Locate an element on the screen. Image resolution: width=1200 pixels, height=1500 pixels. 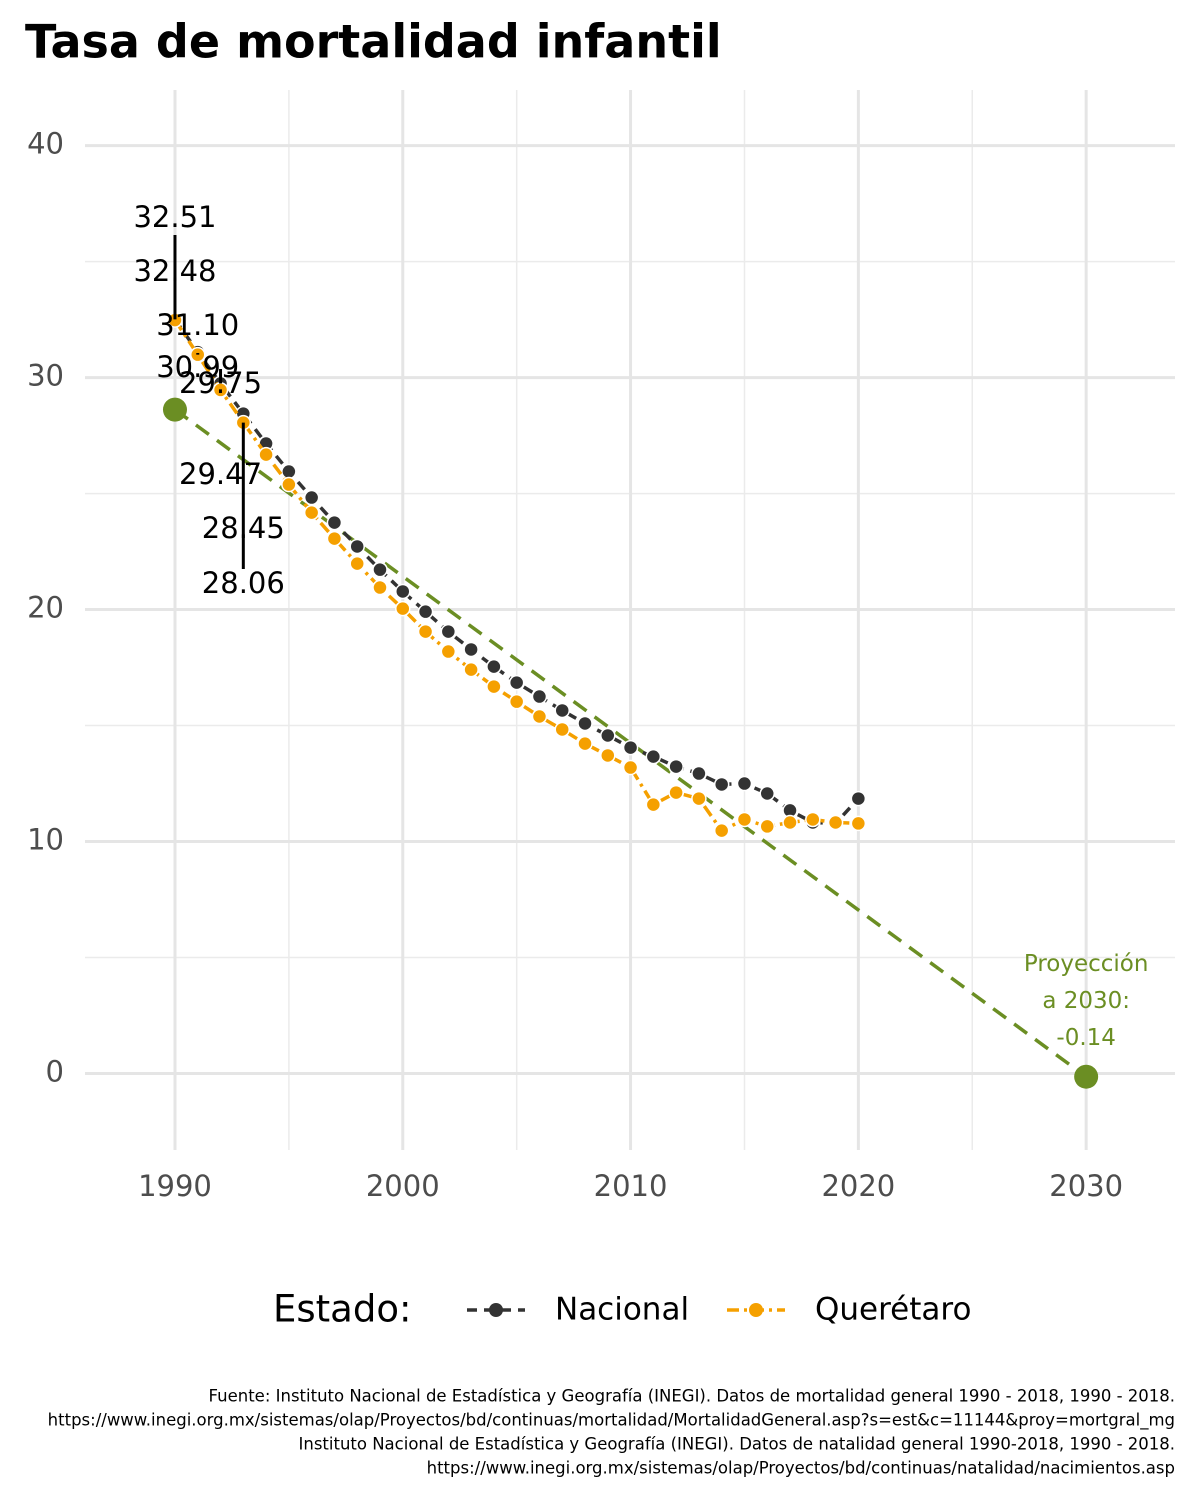
x-tick-label: 2020 is located at coordinates (858, 1186).